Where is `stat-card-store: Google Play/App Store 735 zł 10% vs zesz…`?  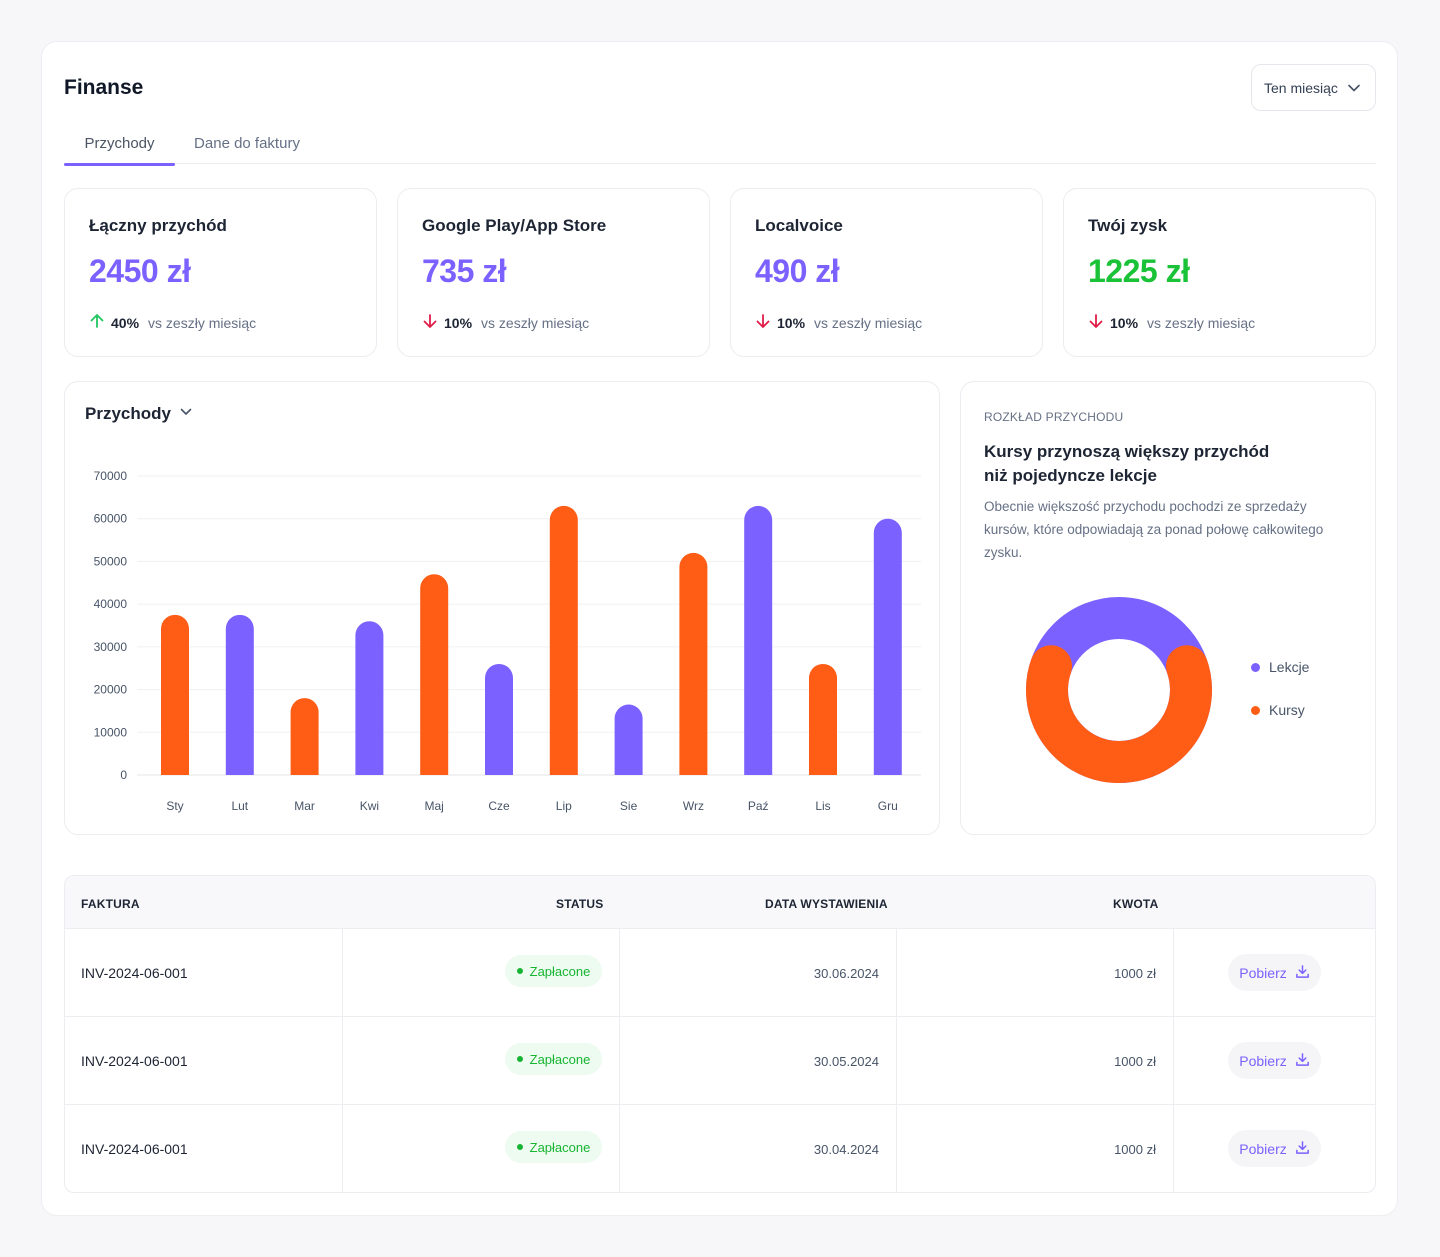 stat-card-store: Google Play/App Store 735 zł 10% vs zesz… is located at coordinates (553, 272).